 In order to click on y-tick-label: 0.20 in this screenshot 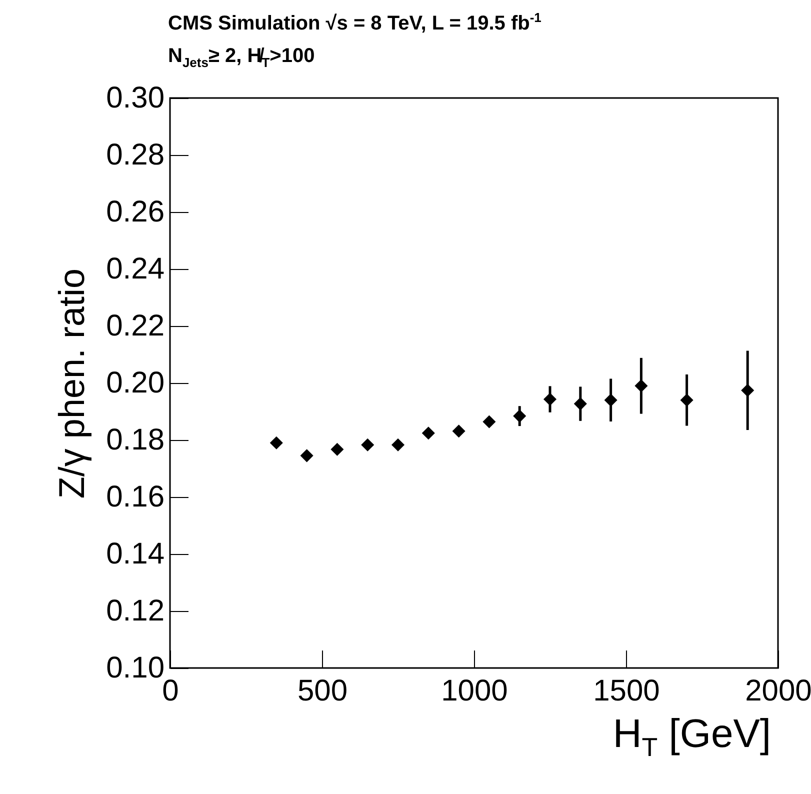, I will do `click(135, 383)`.